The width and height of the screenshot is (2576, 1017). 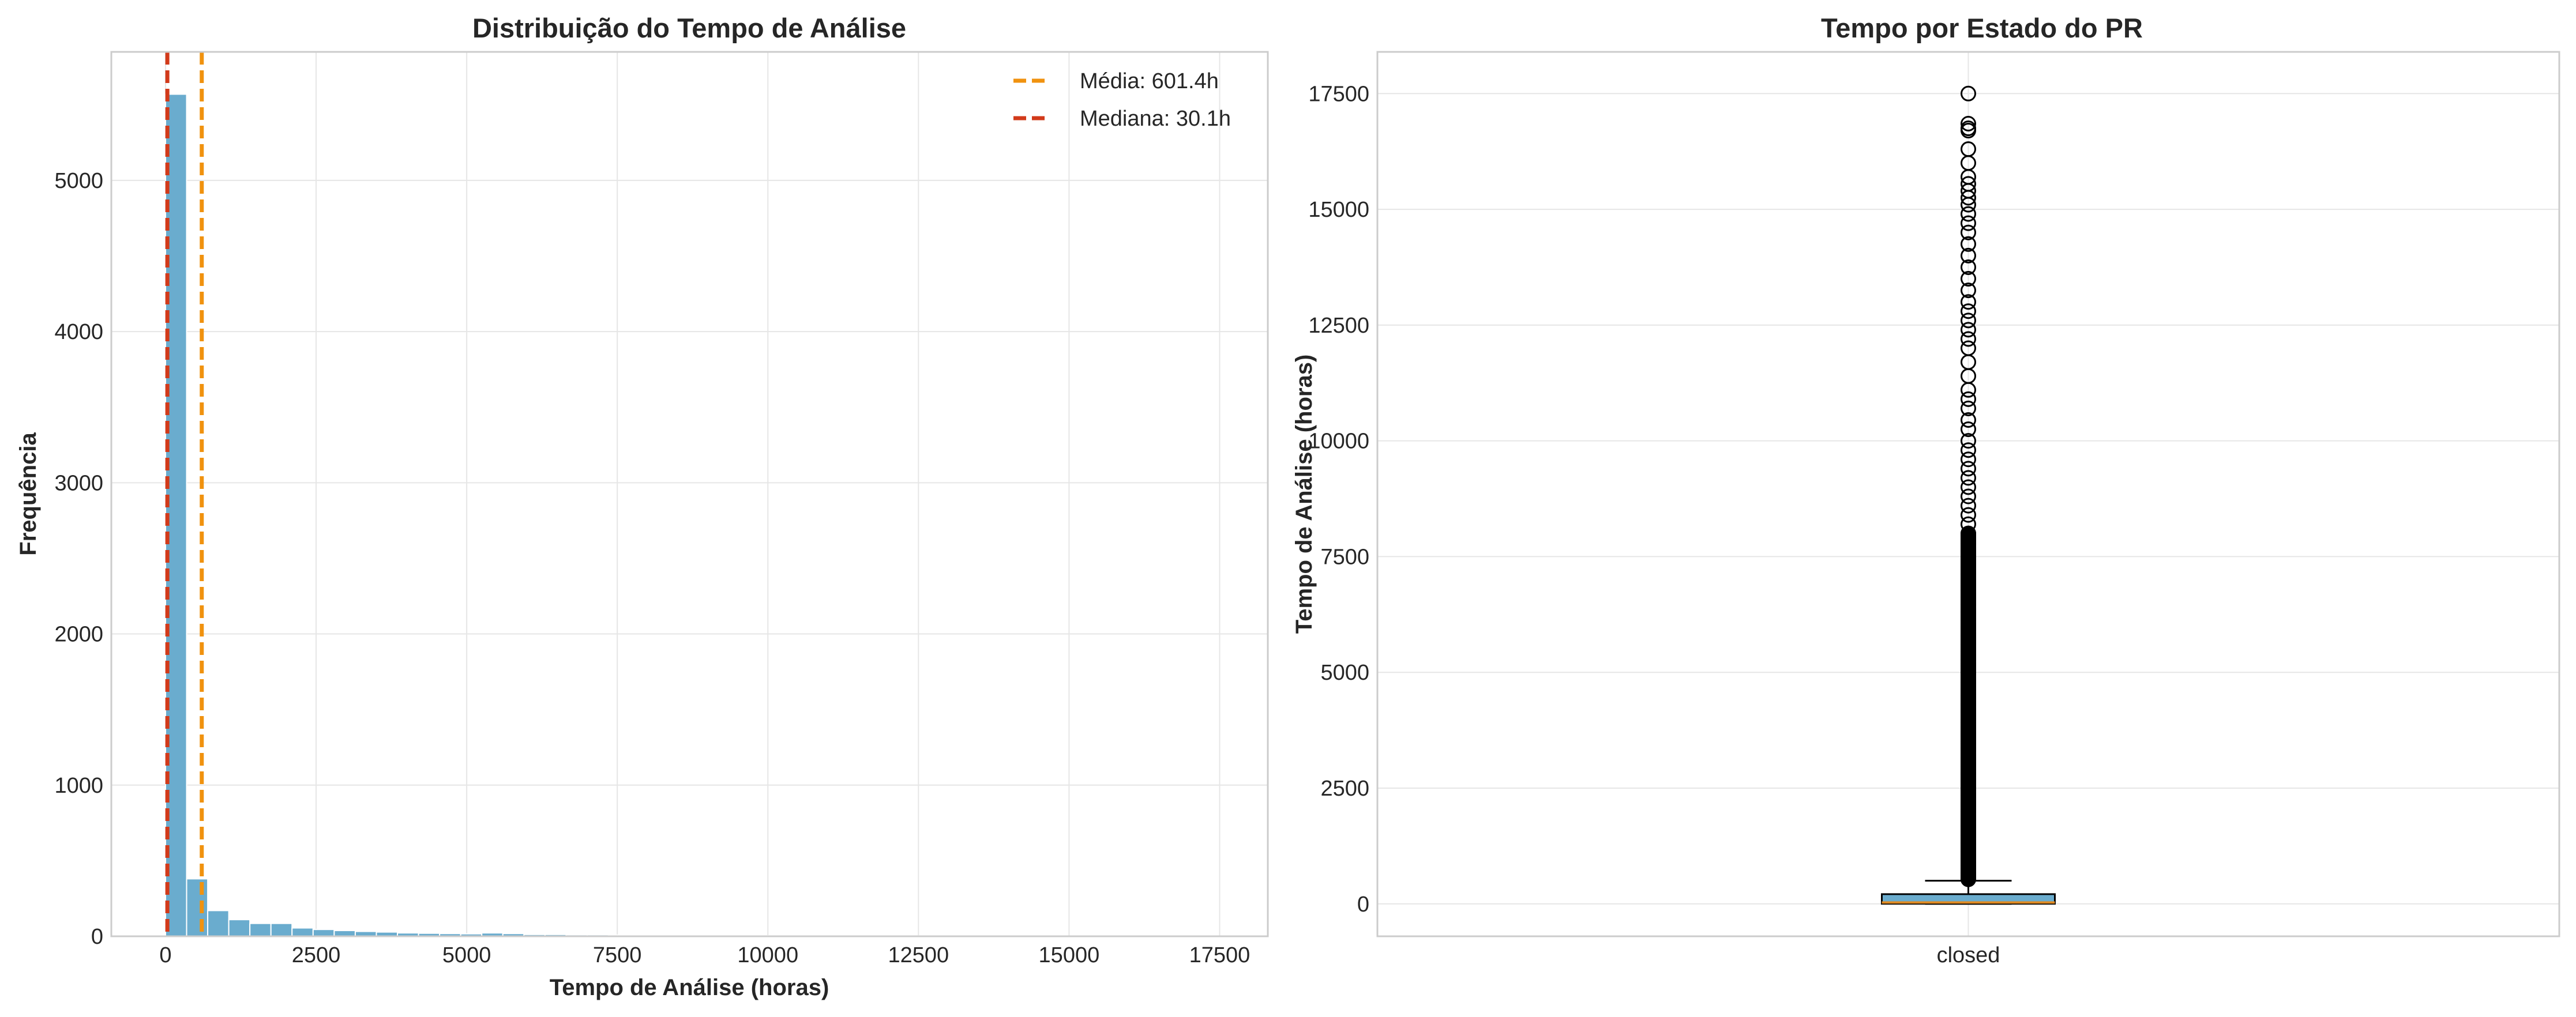 I want to click on histogram-x-tick-label: 12500, so click(x=919, y=955).